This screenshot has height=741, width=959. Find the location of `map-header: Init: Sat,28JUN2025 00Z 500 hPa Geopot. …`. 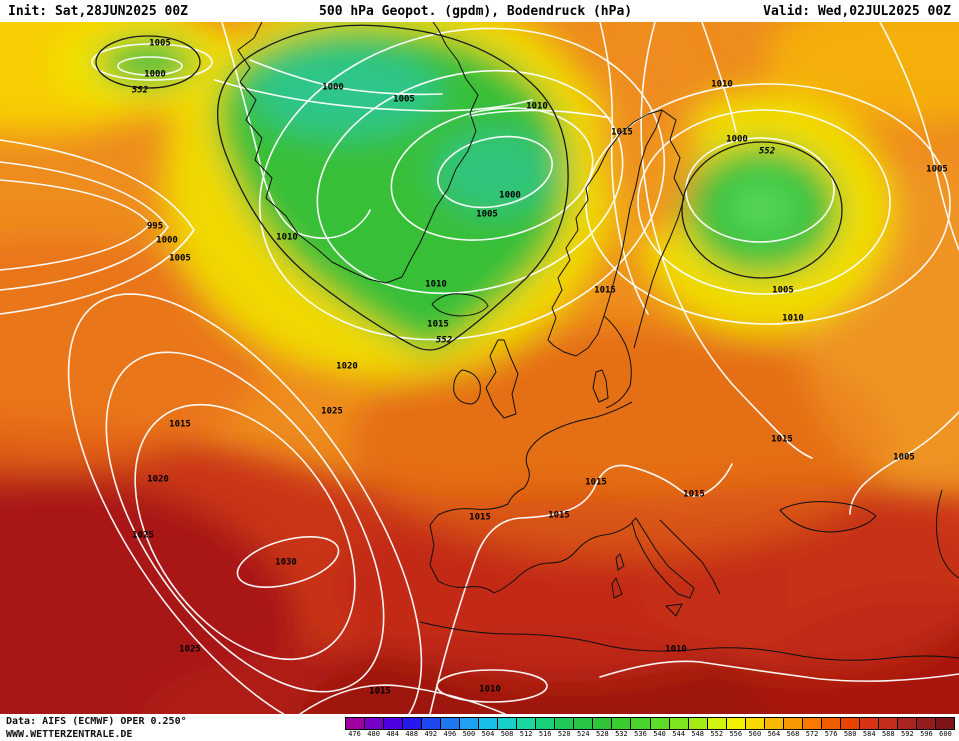

map-header: Init: Sat,28JUN2025 00Z 500 hPa Geopot. … is located at coordinates (479, 11).